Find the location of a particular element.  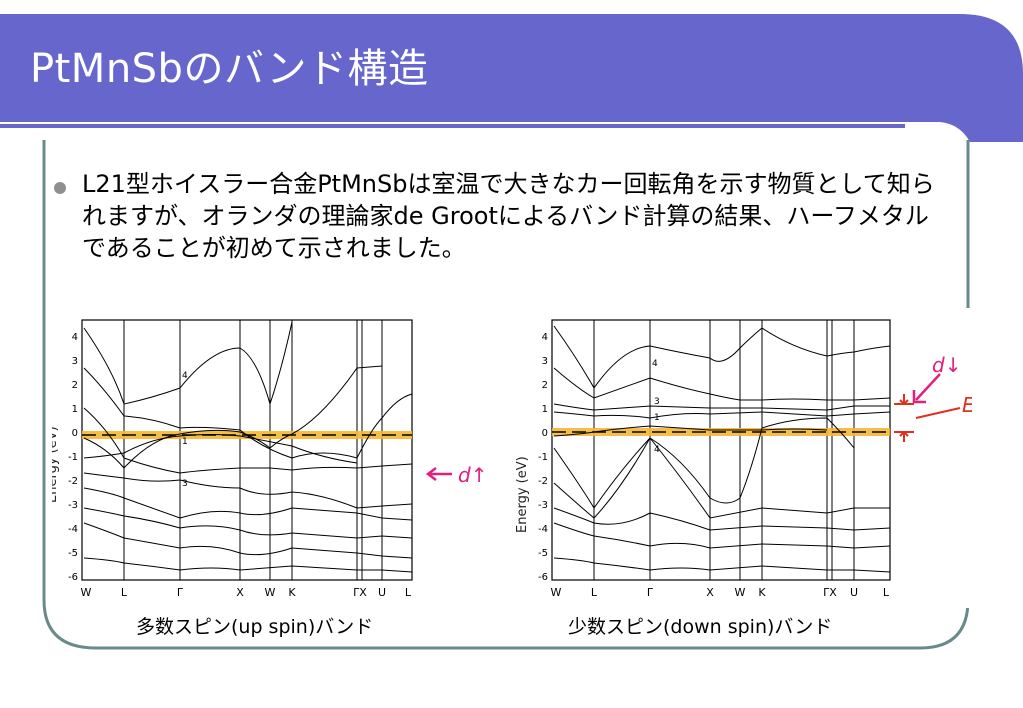

left-ytick: 0 is located at coordinates (75, 433).